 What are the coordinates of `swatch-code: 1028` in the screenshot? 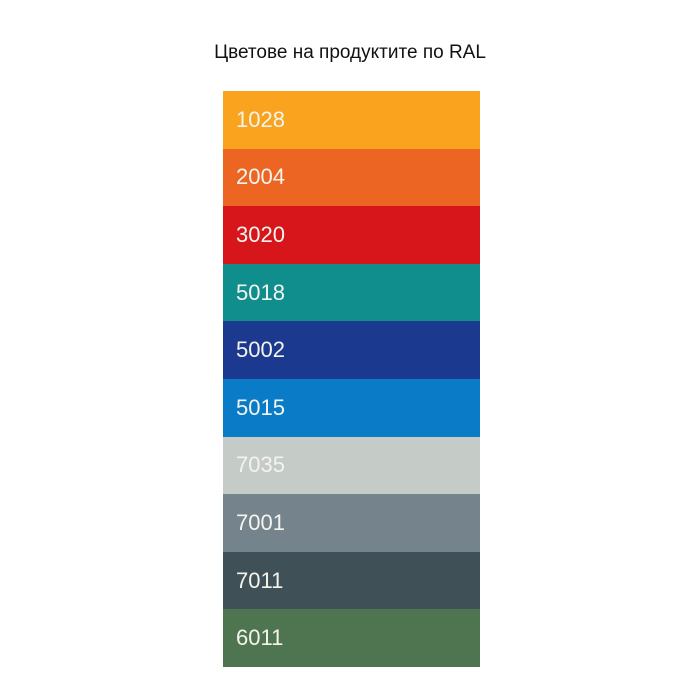 It's located at (260, 119).